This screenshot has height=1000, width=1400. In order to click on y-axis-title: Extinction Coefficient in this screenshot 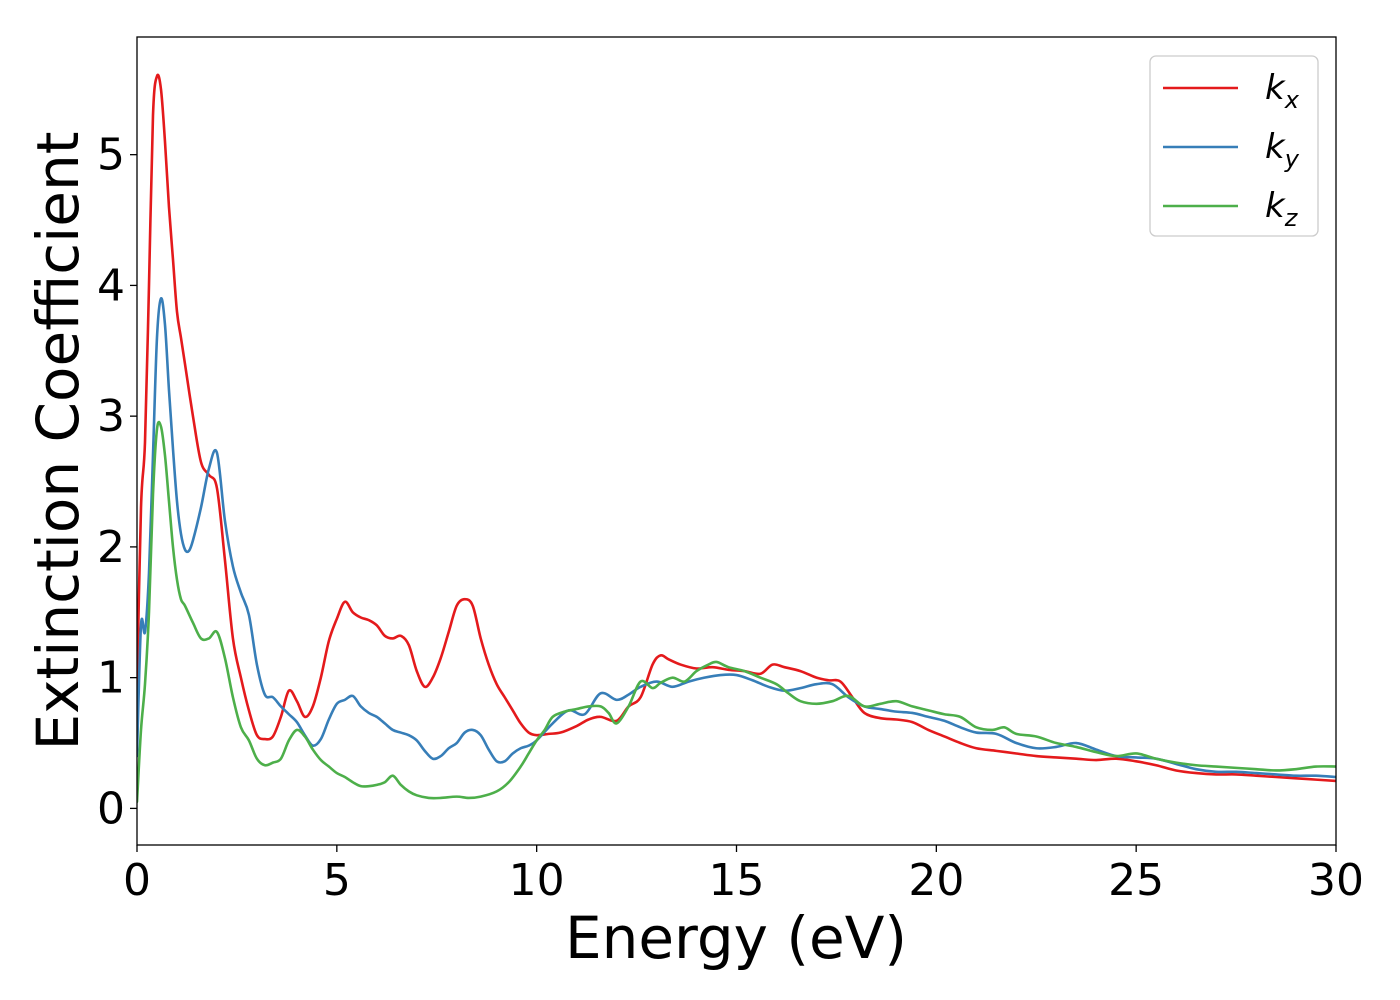, I will do `click(58, 441)`.